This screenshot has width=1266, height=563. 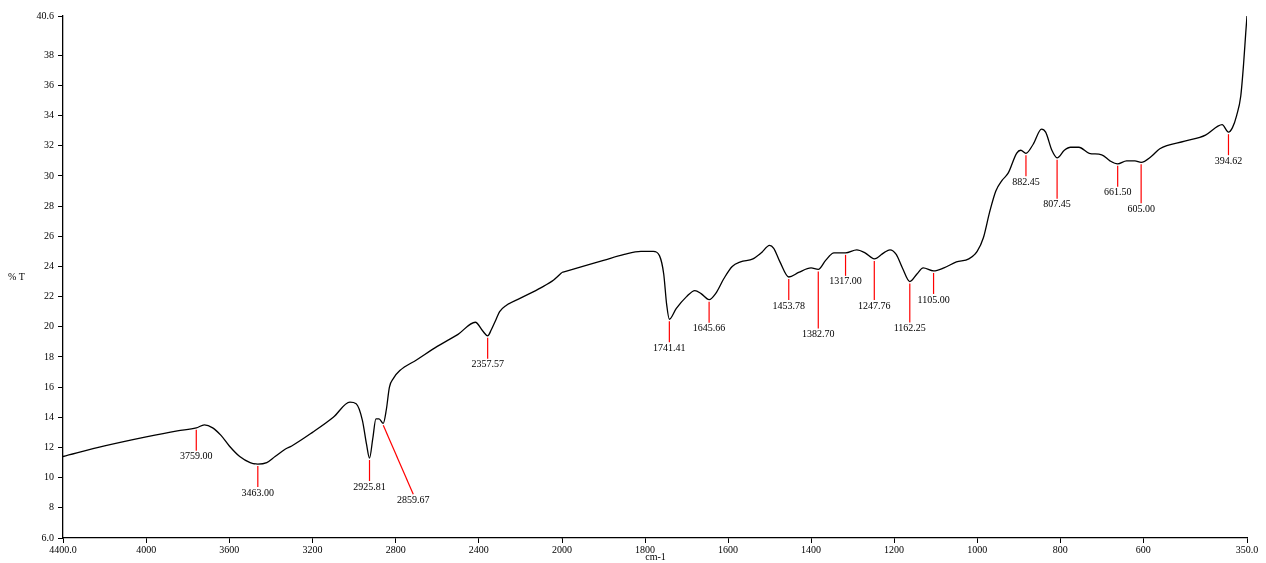 What do you see at coordinates (1056, 204) in the screenshot?
I see `annotation: 807.45` at bounding box center [1056, 204].